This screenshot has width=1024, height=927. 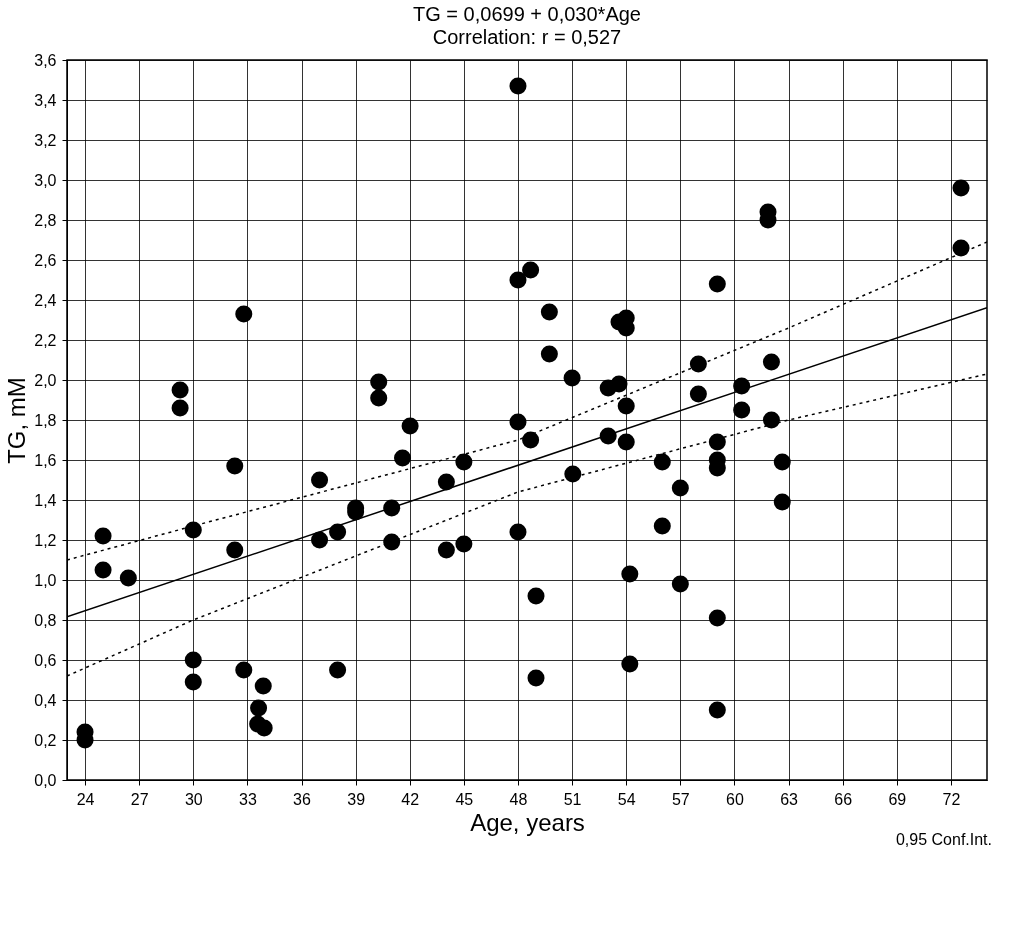 What do you see at coordinates (45, 620) in the screenshot?
I see `y-tick-label: 0,8` at bounding box center [45, 620].